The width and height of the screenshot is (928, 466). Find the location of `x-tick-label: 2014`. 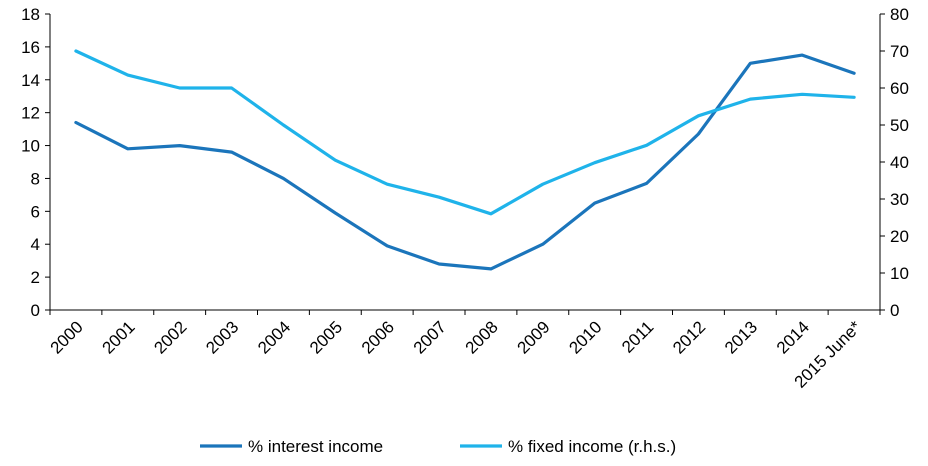

x-tick-label: 2014 is located at coordinates (793, 337).